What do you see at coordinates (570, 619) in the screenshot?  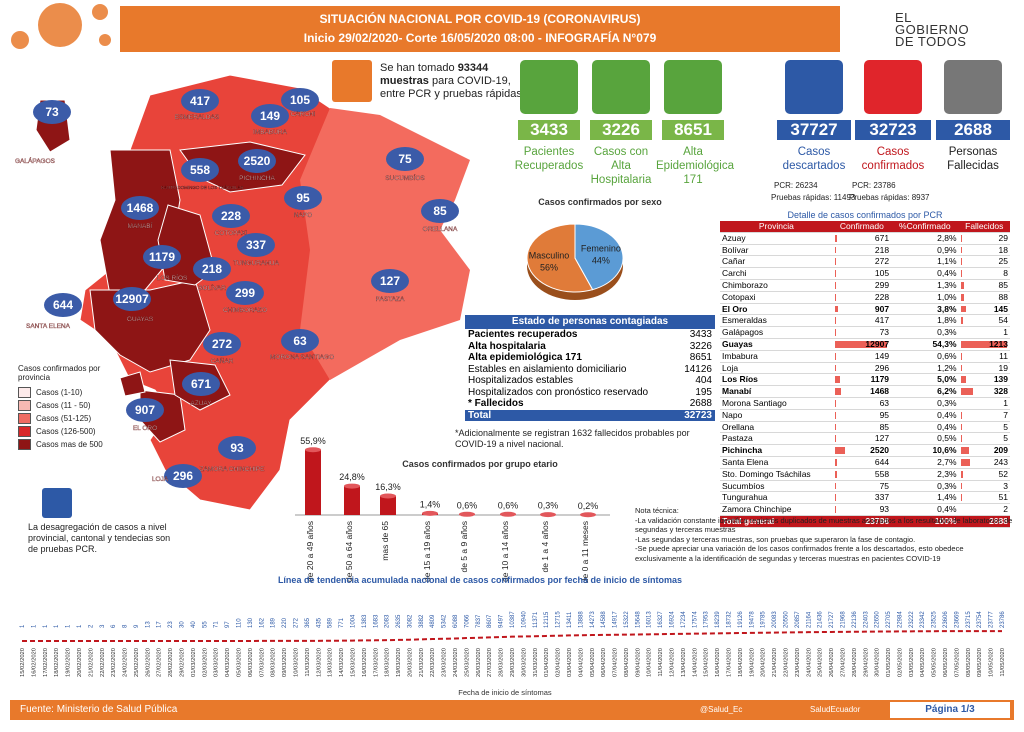 I see `point-label: 13411` at bounding box center [570, 619].